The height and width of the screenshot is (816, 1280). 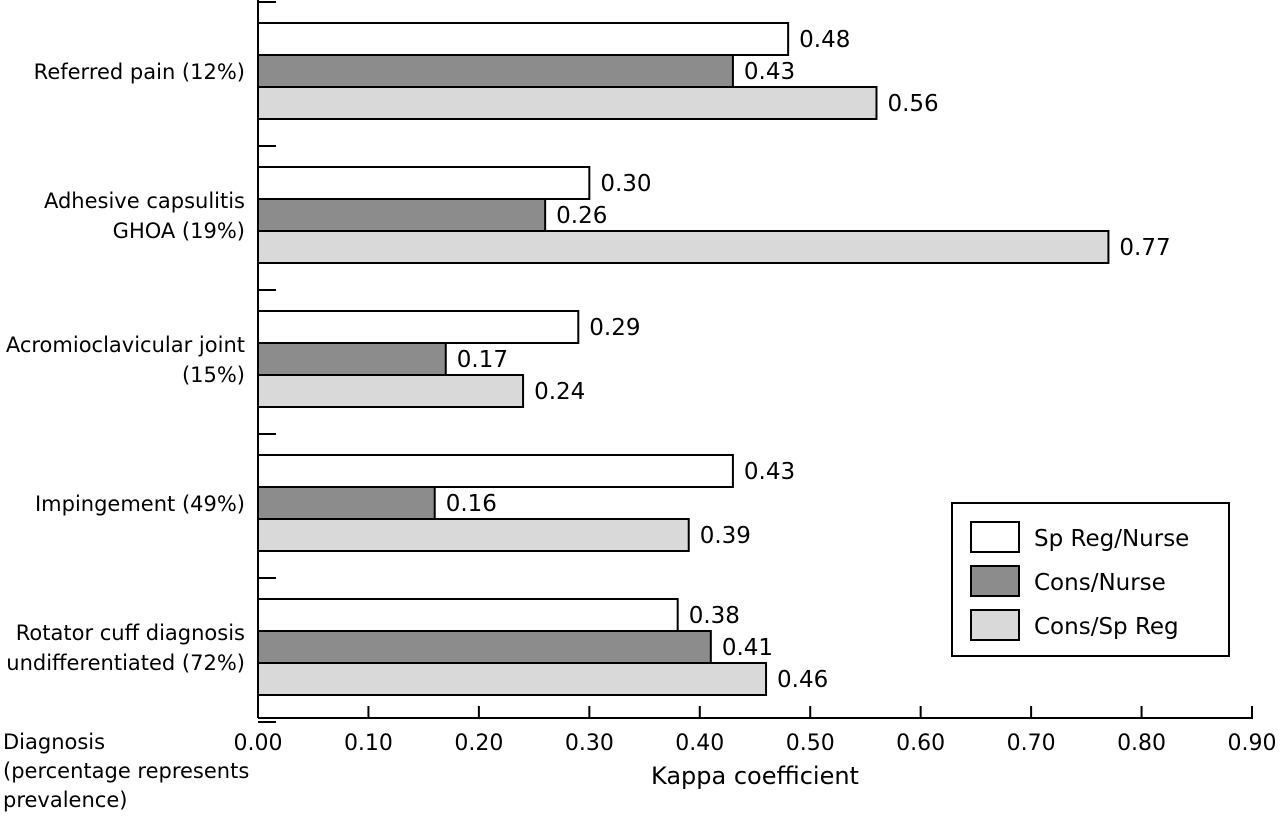 I want to click on legend-label-cons-sp-reg: Cons/Sp Reg, so click(x=1106, y=627).